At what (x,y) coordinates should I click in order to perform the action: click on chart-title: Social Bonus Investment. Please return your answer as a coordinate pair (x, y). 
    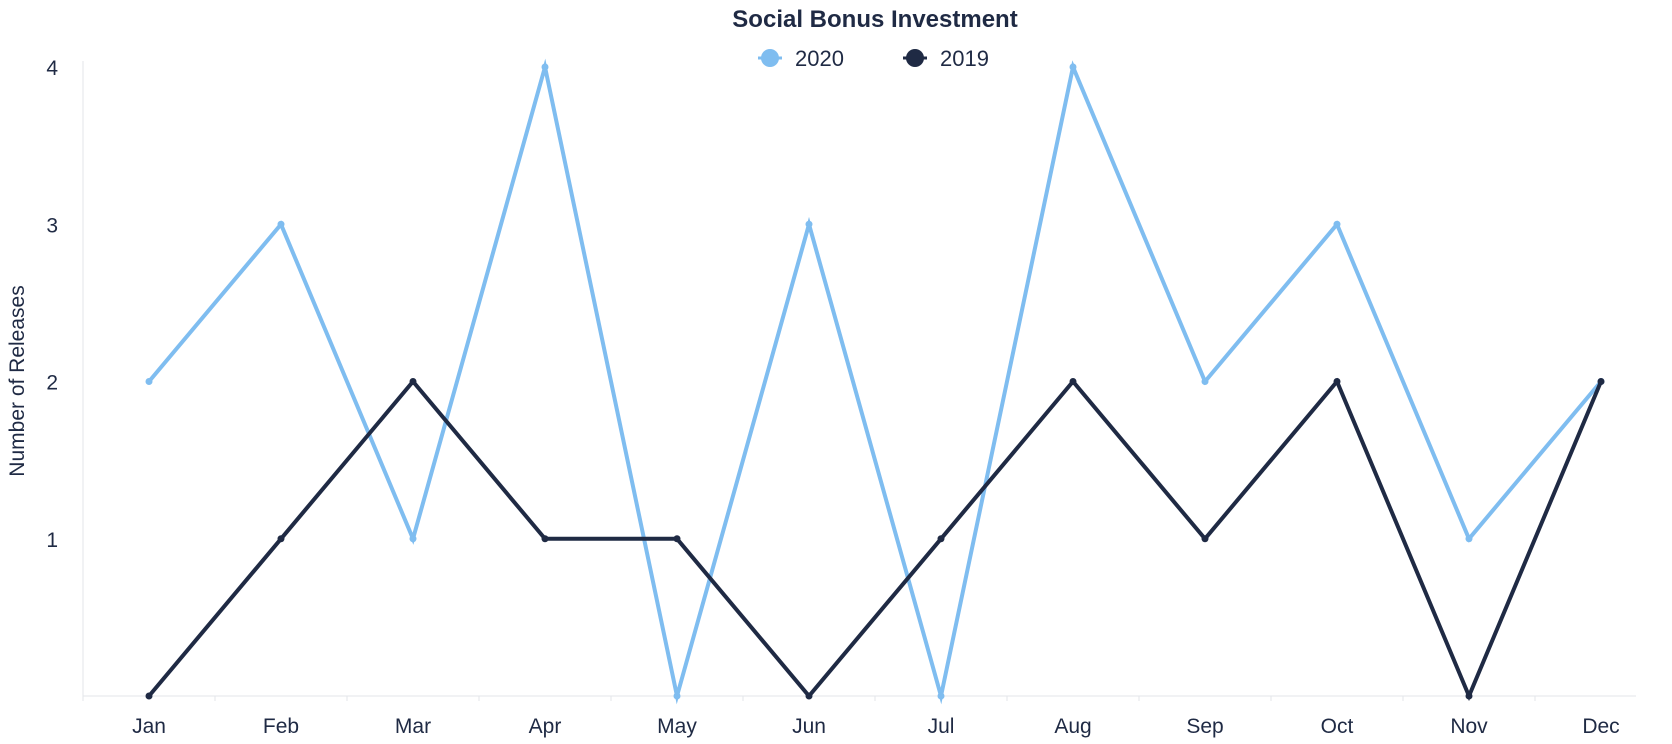
    Looking at the image, I should click on (874, 19).